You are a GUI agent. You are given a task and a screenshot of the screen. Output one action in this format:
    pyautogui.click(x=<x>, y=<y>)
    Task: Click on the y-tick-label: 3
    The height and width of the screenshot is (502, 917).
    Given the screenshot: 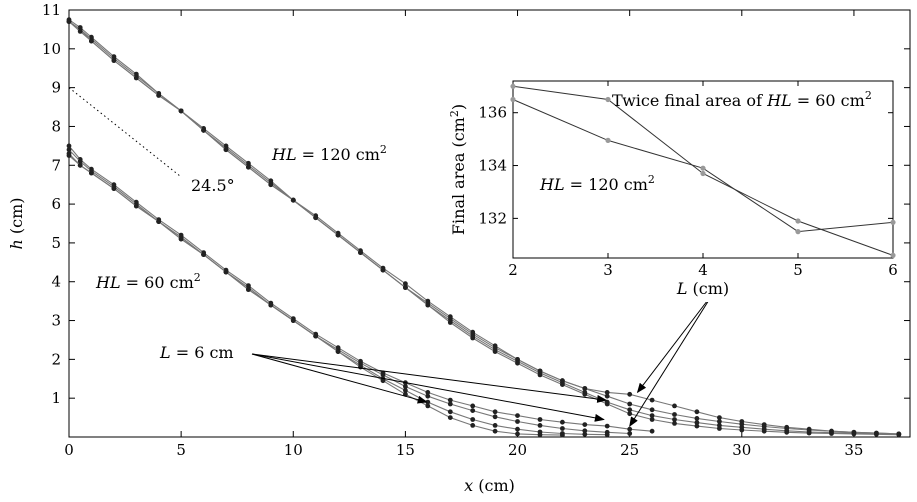 What is the action you would take?
    pyautogui.click(x=56, y=321)
    